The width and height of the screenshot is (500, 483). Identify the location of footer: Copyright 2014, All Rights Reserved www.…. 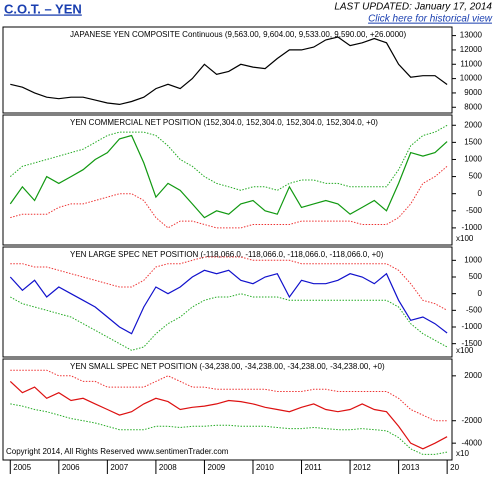
(117, 451).